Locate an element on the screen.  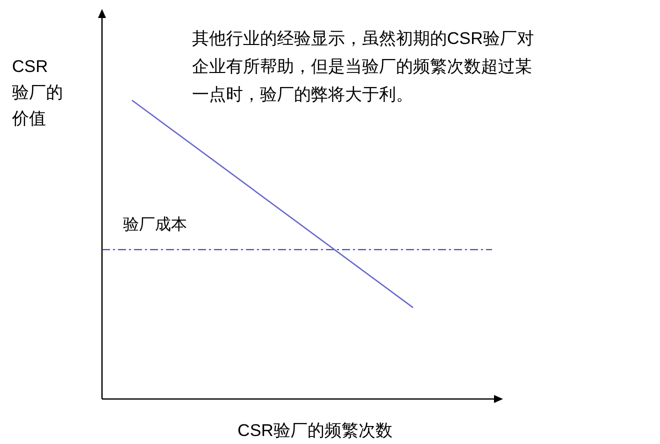
annotation: 其他行业的经验显示，虽然初期的CSR验厂对企业有所帮助，但是当验厂的频繁次数超过某一点时，验厂的弊将大于利。 is located at coordinates (363, 66).